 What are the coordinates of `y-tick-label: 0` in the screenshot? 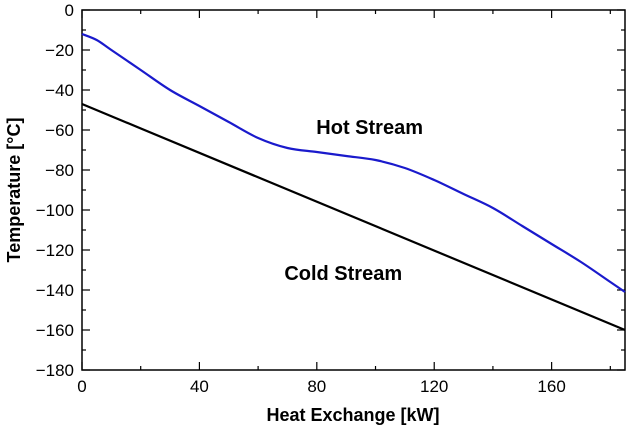 It's located at (69, 10).